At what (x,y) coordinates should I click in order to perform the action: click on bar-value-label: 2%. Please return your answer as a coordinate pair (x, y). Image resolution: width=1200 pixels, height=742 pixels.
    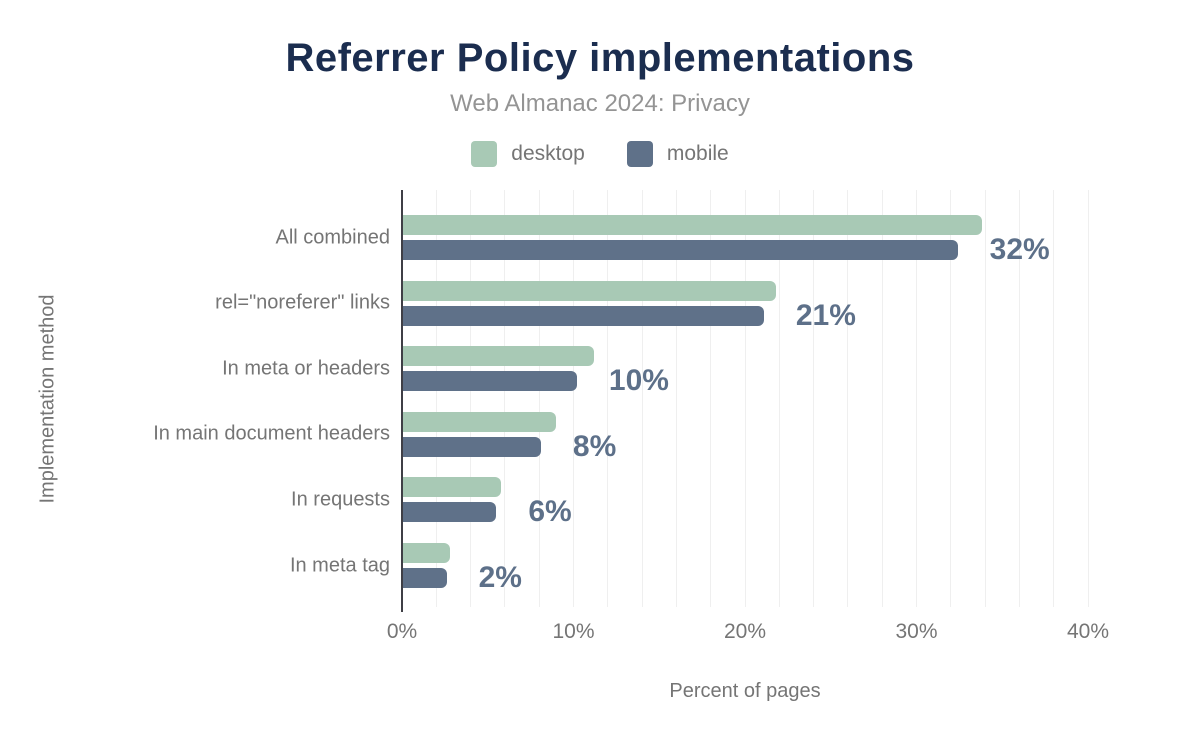
    Looking at the image, I should click on (500, 577).